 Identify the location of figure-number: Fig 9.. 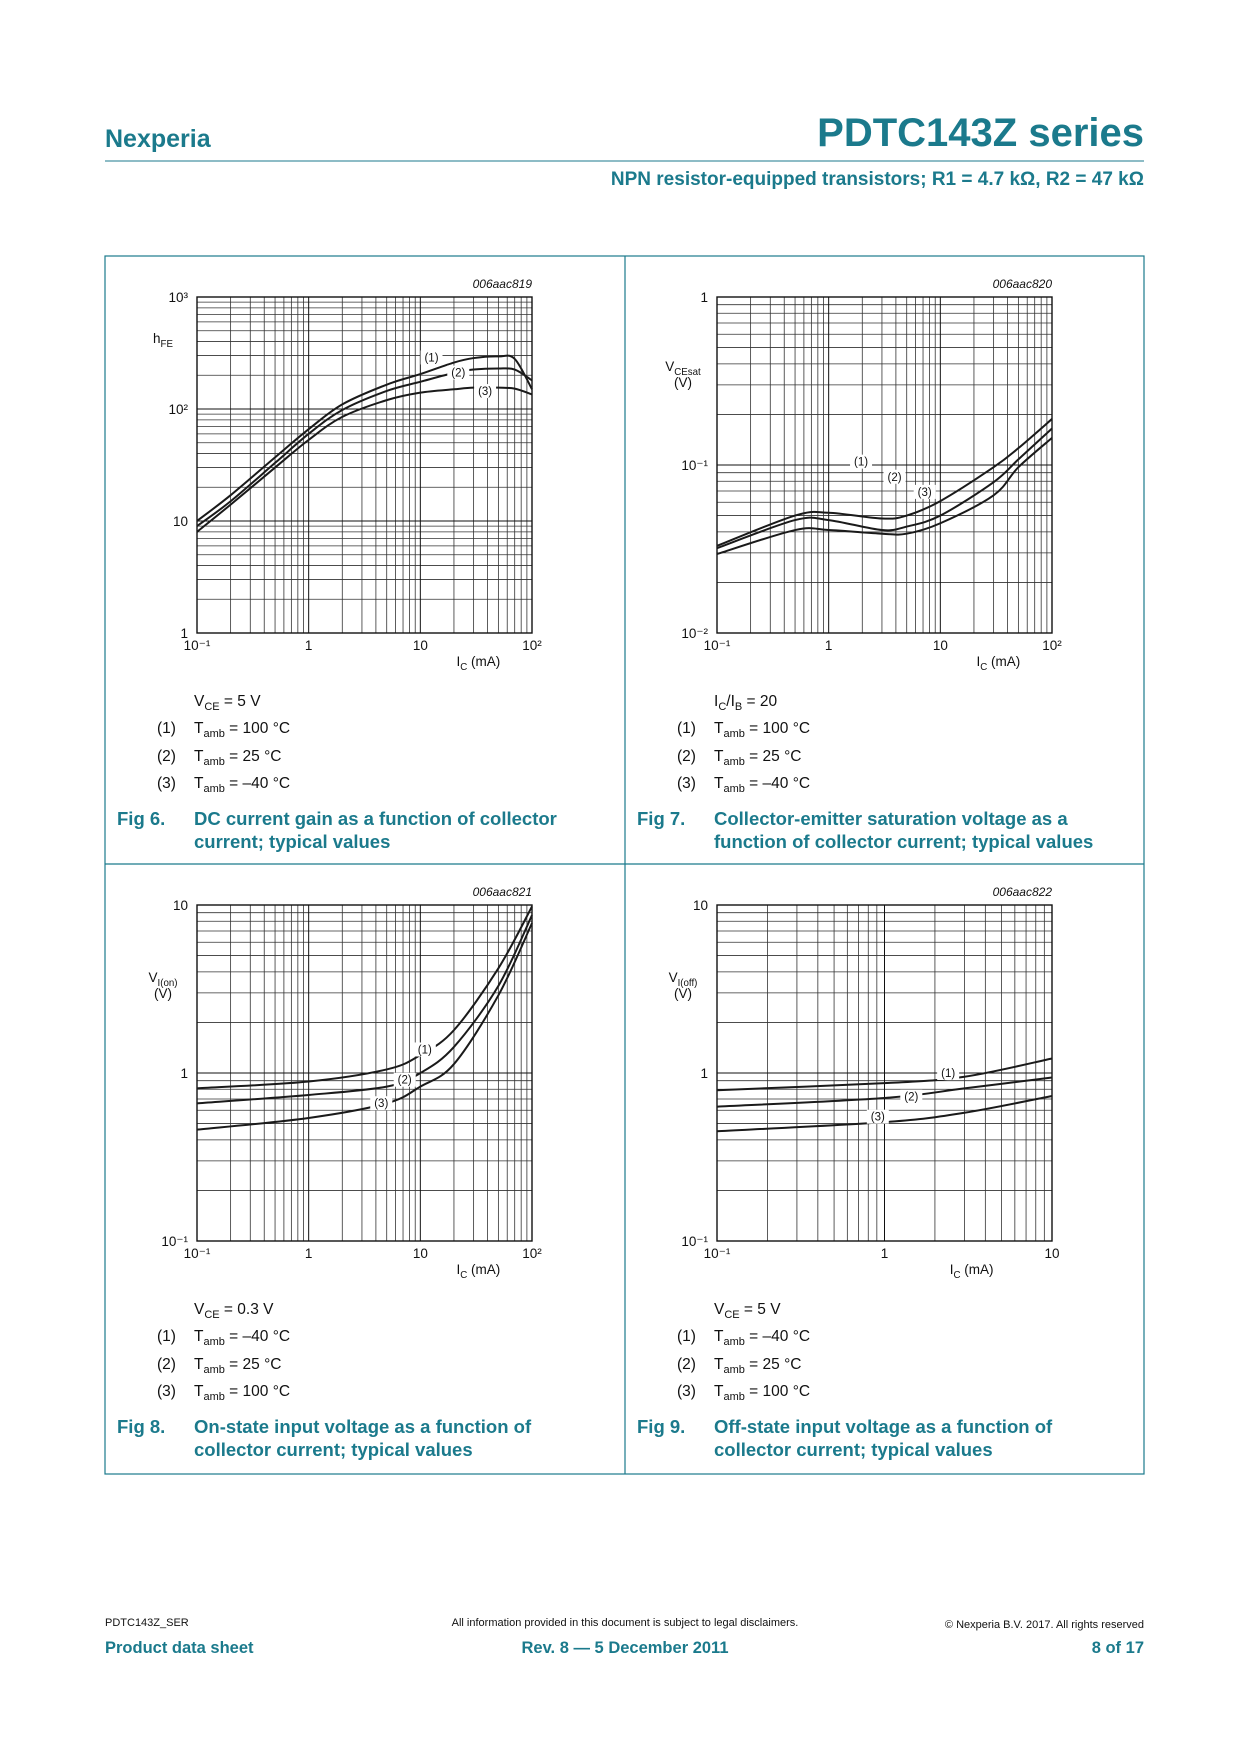
(661, 1426).